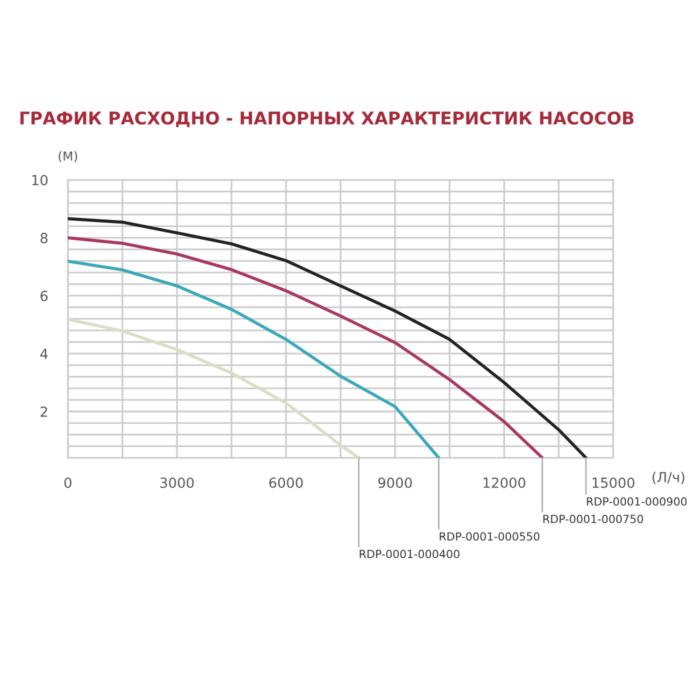 This screenshot has width=700, height=700. What do you see at coordinates (68, 156) in the screenshot?
I see `y-axis-title: (М)` at bounding box center [68, 156].